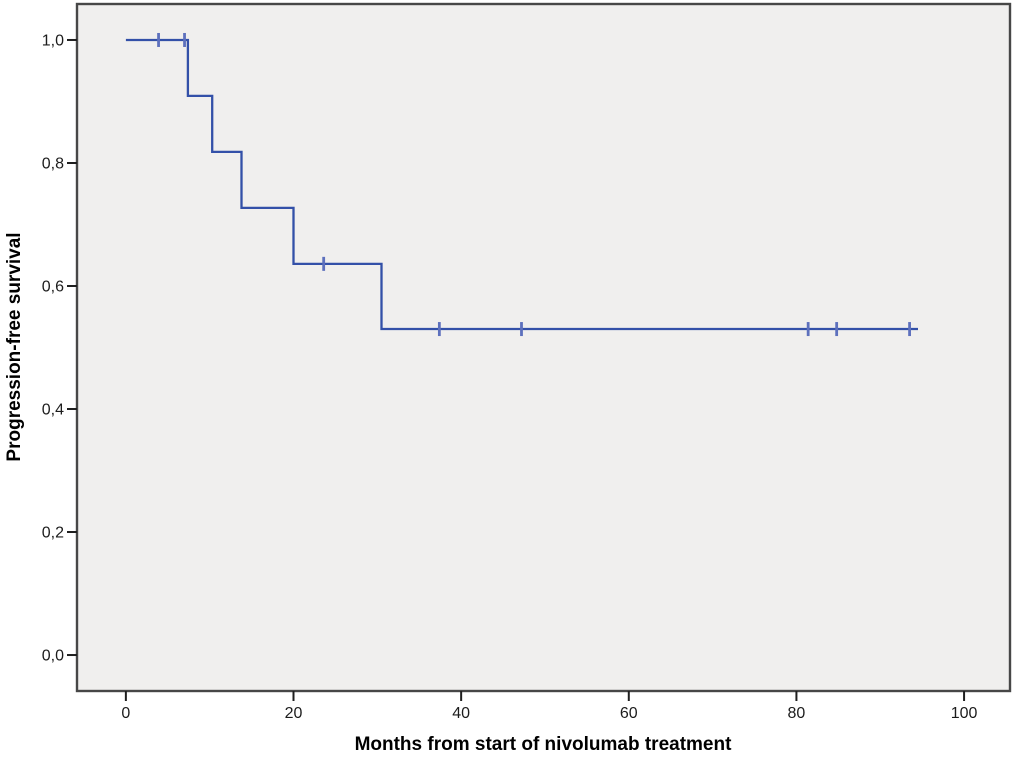 The width and height of the screenshot is (1016, 763). I want to click on x-tick-label: 20, so click(294, 713).